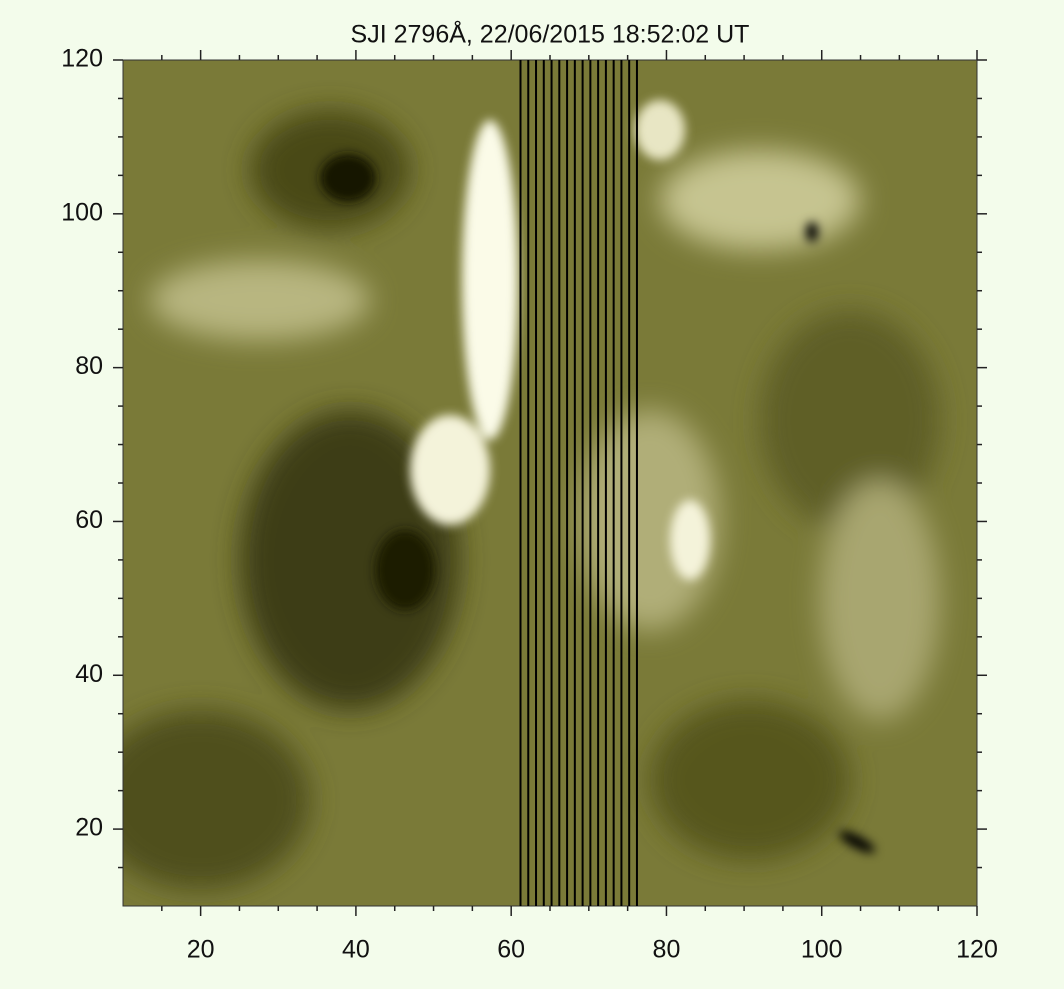  I want to click on y-tick-label: 80, so click(89, 366).